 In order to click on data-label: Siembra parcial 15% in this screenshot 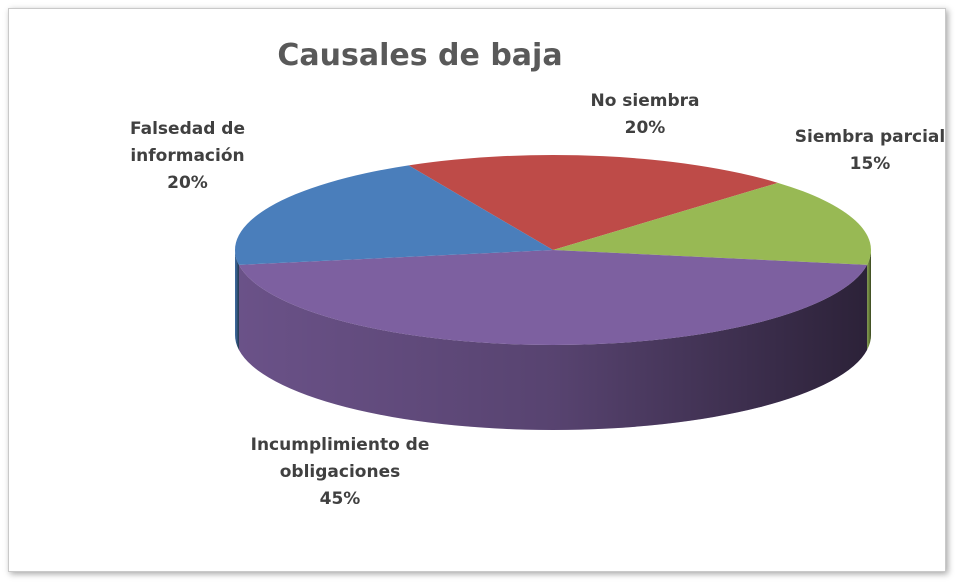, I will do `click(867, 151)`.